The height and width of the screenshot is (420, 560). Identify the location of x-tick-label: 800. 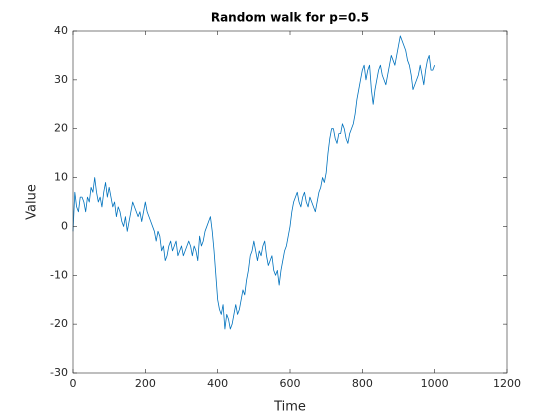
(362, 383).